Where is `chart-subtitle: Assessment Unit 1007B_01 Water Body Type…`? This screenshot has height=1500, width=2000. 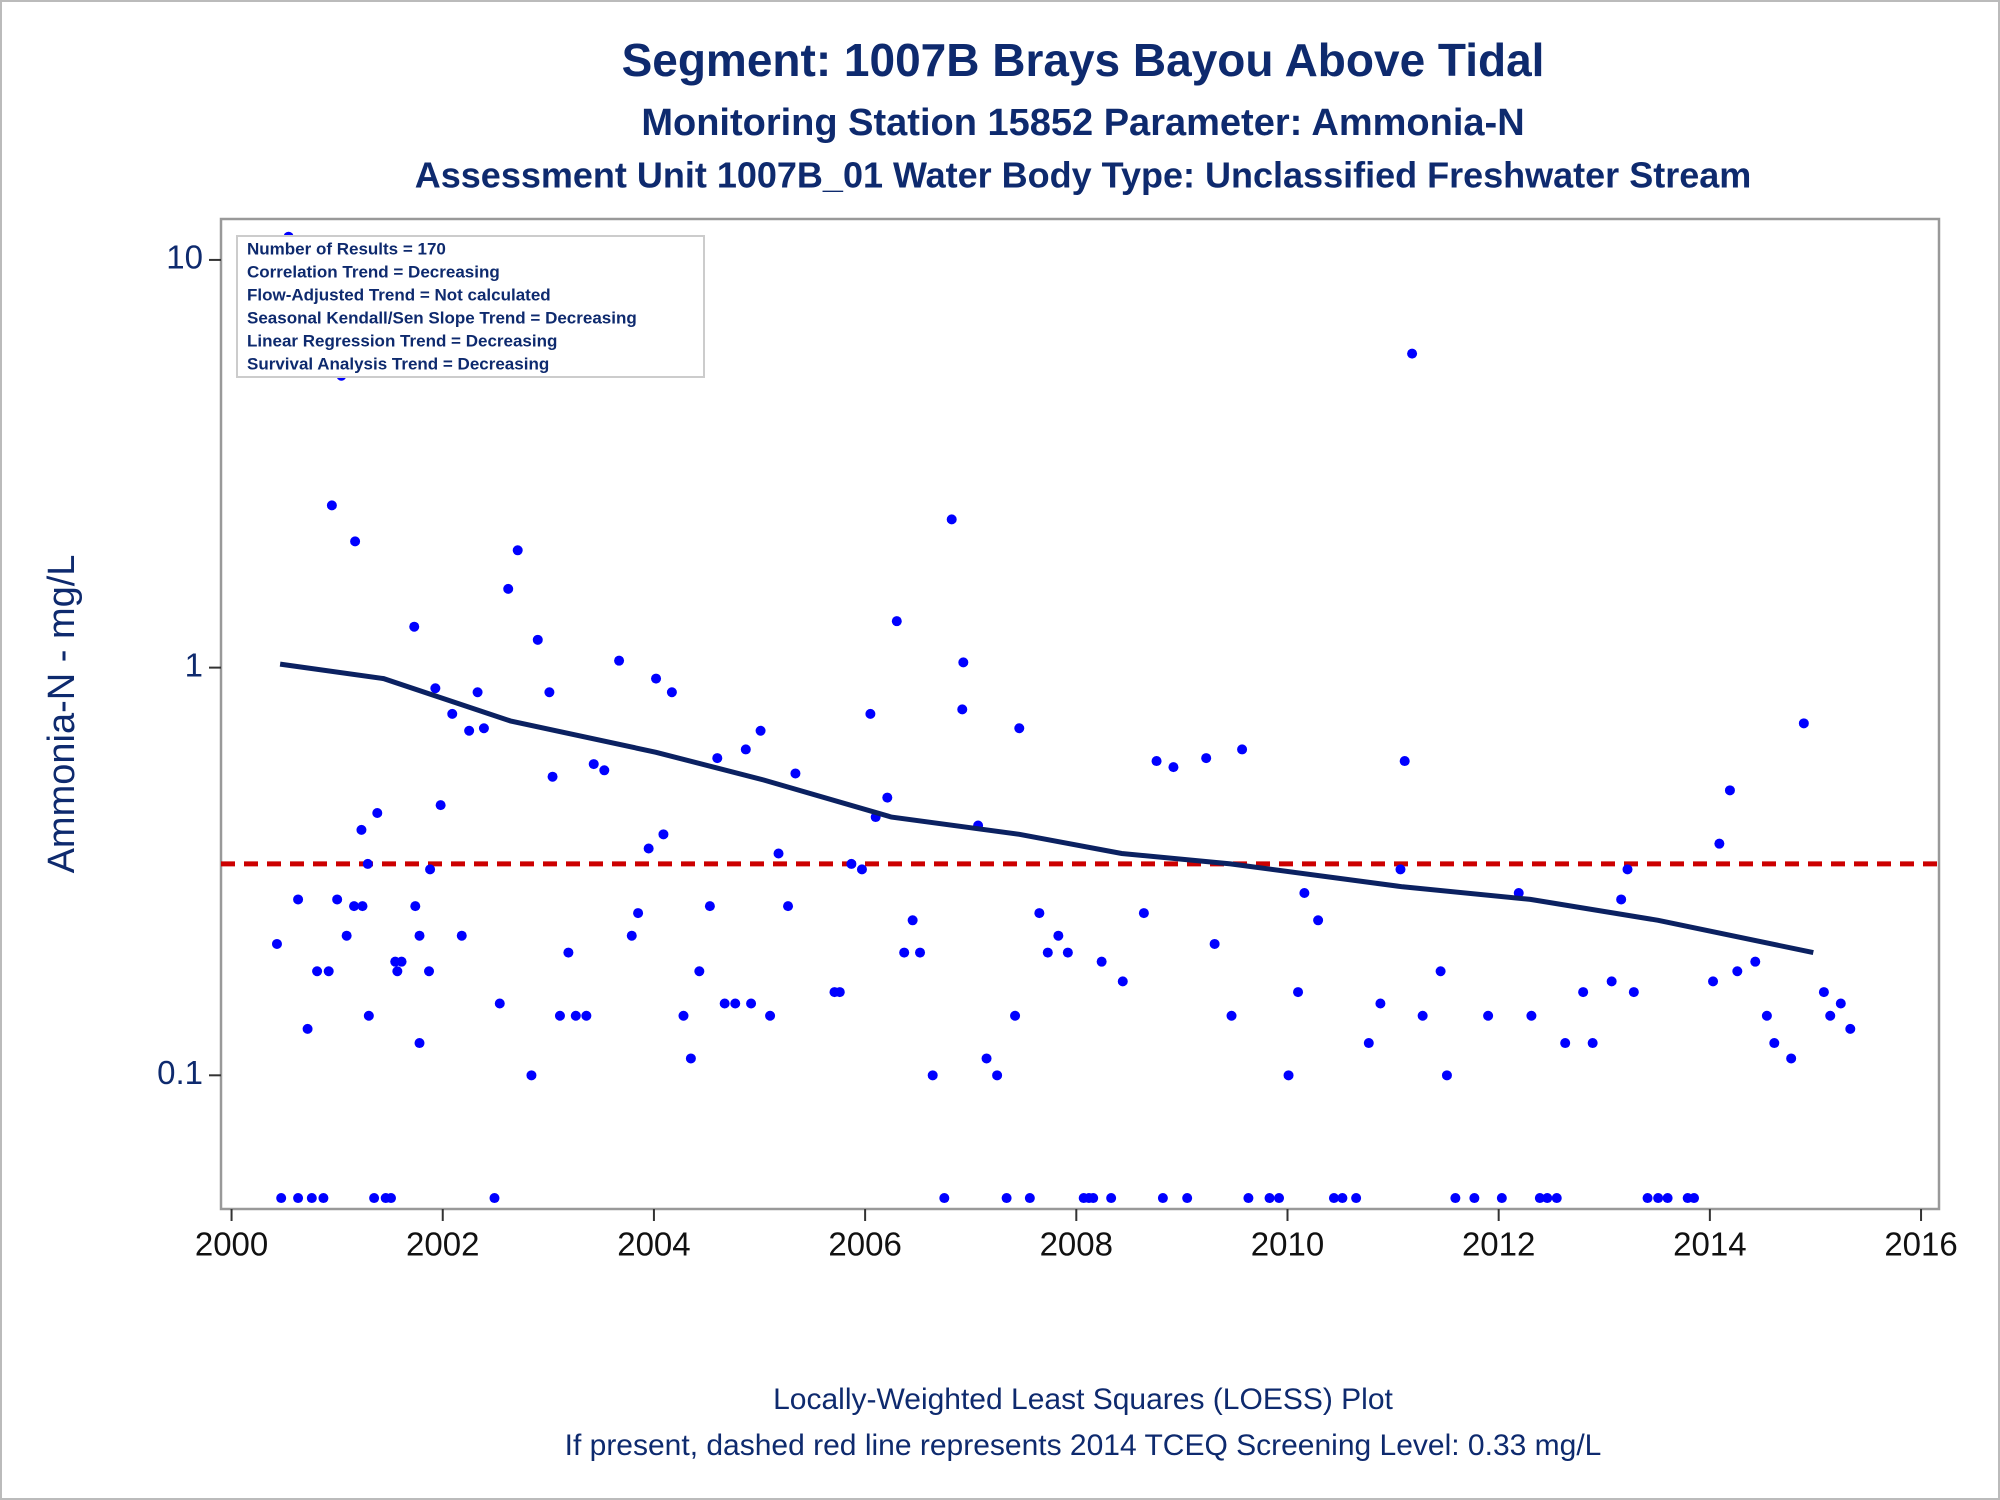
chart-subtitle: Assessment Unit 1007B_01 Water Body Type… is located at coordinates (1083, 175).